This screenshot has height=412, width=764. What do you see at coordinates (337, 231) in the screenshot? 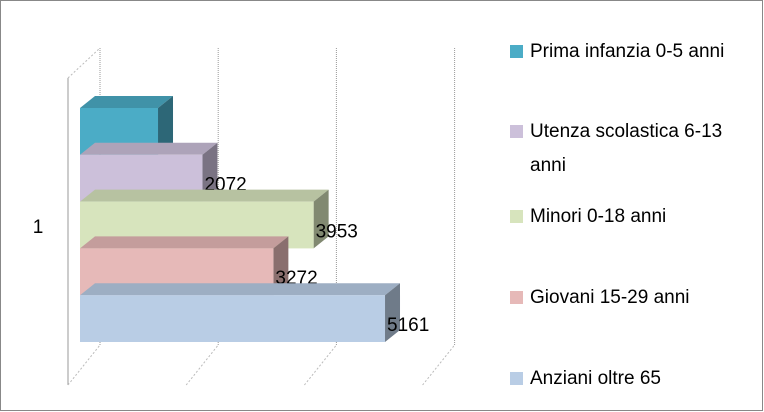
I see `data-label: 3953` at bounding box center [337, 231].